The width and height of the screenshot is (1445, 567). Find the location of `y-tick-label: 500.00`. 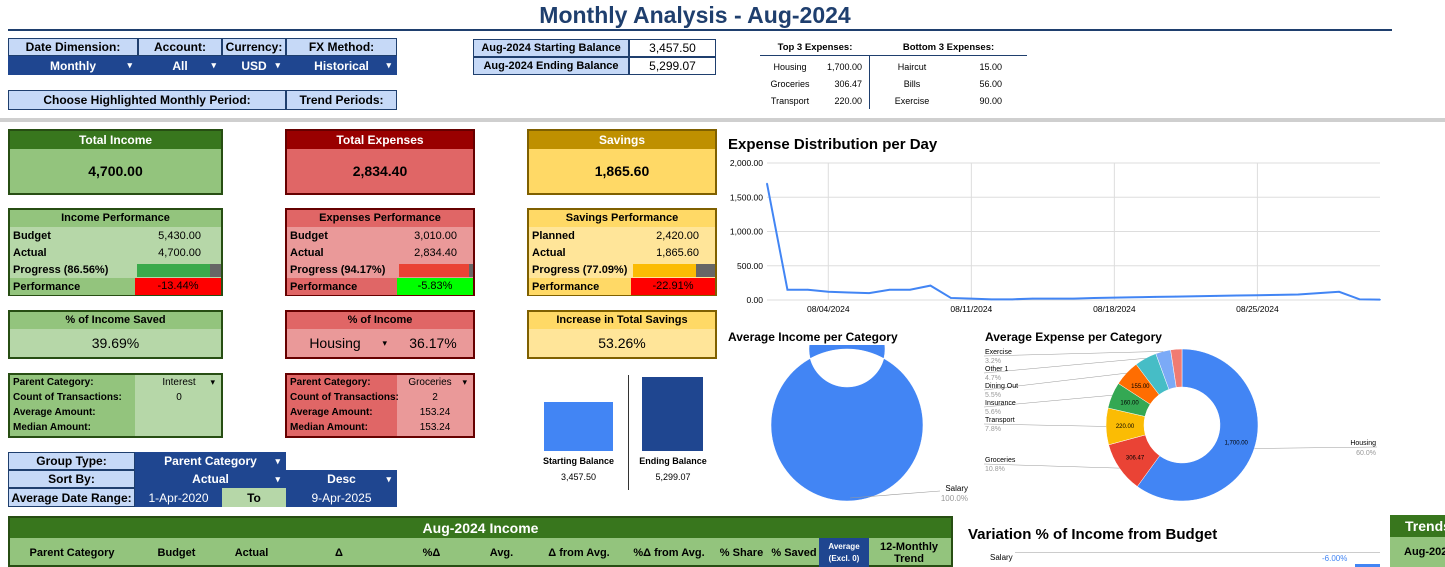

y-tick-label: 500.00 is located at coordinates (750, 266).